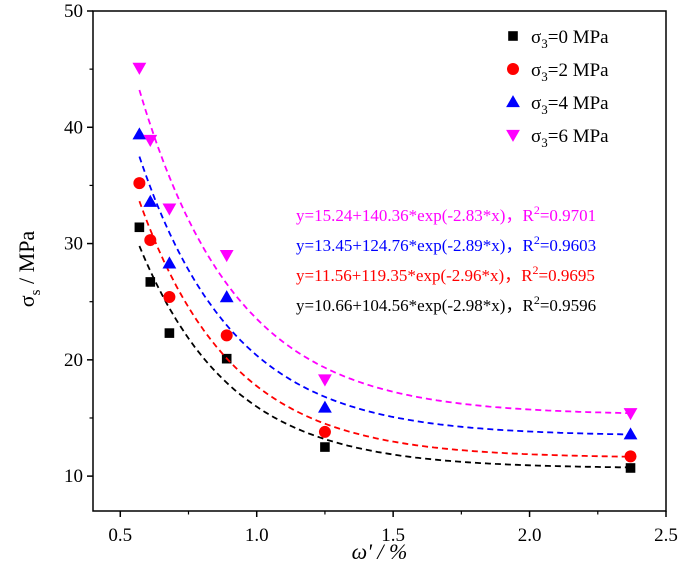 This screenshot has width=685, height=569. Describe the element at coordinates (570, 72) in the screenshot. I see `legend-label: σ3=2 MPa` at that location.